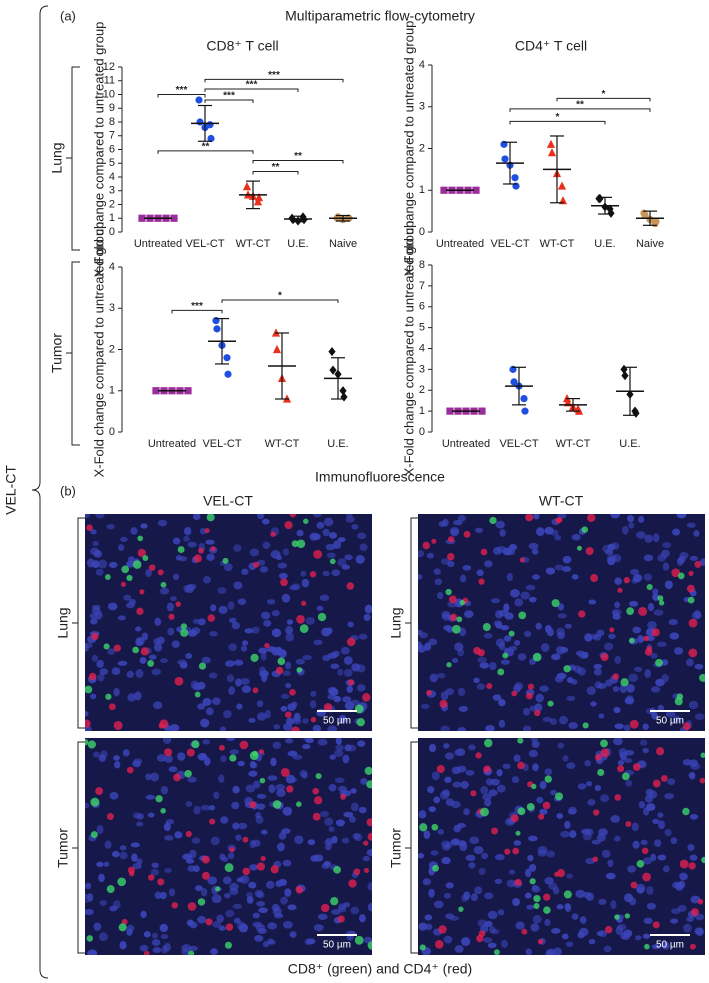 The image size is (709, 983). What do you see at coordinates (112, 391) in the screenshot?
I see `y-tick-label: 1` at bounding box center [112, 391].